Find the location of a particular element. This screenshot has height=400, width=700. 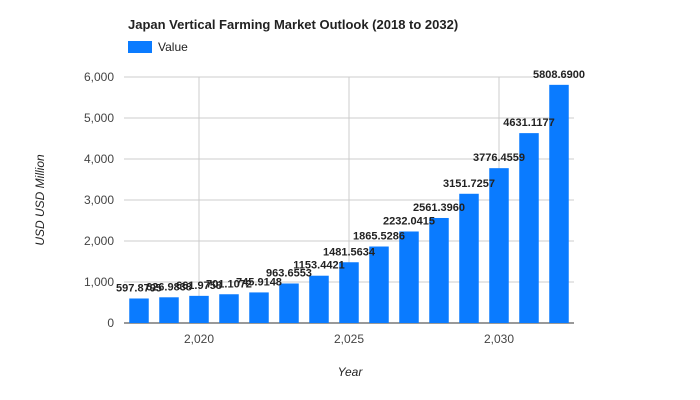

y-tick-label: 0 is located at coordinates (110, 323).